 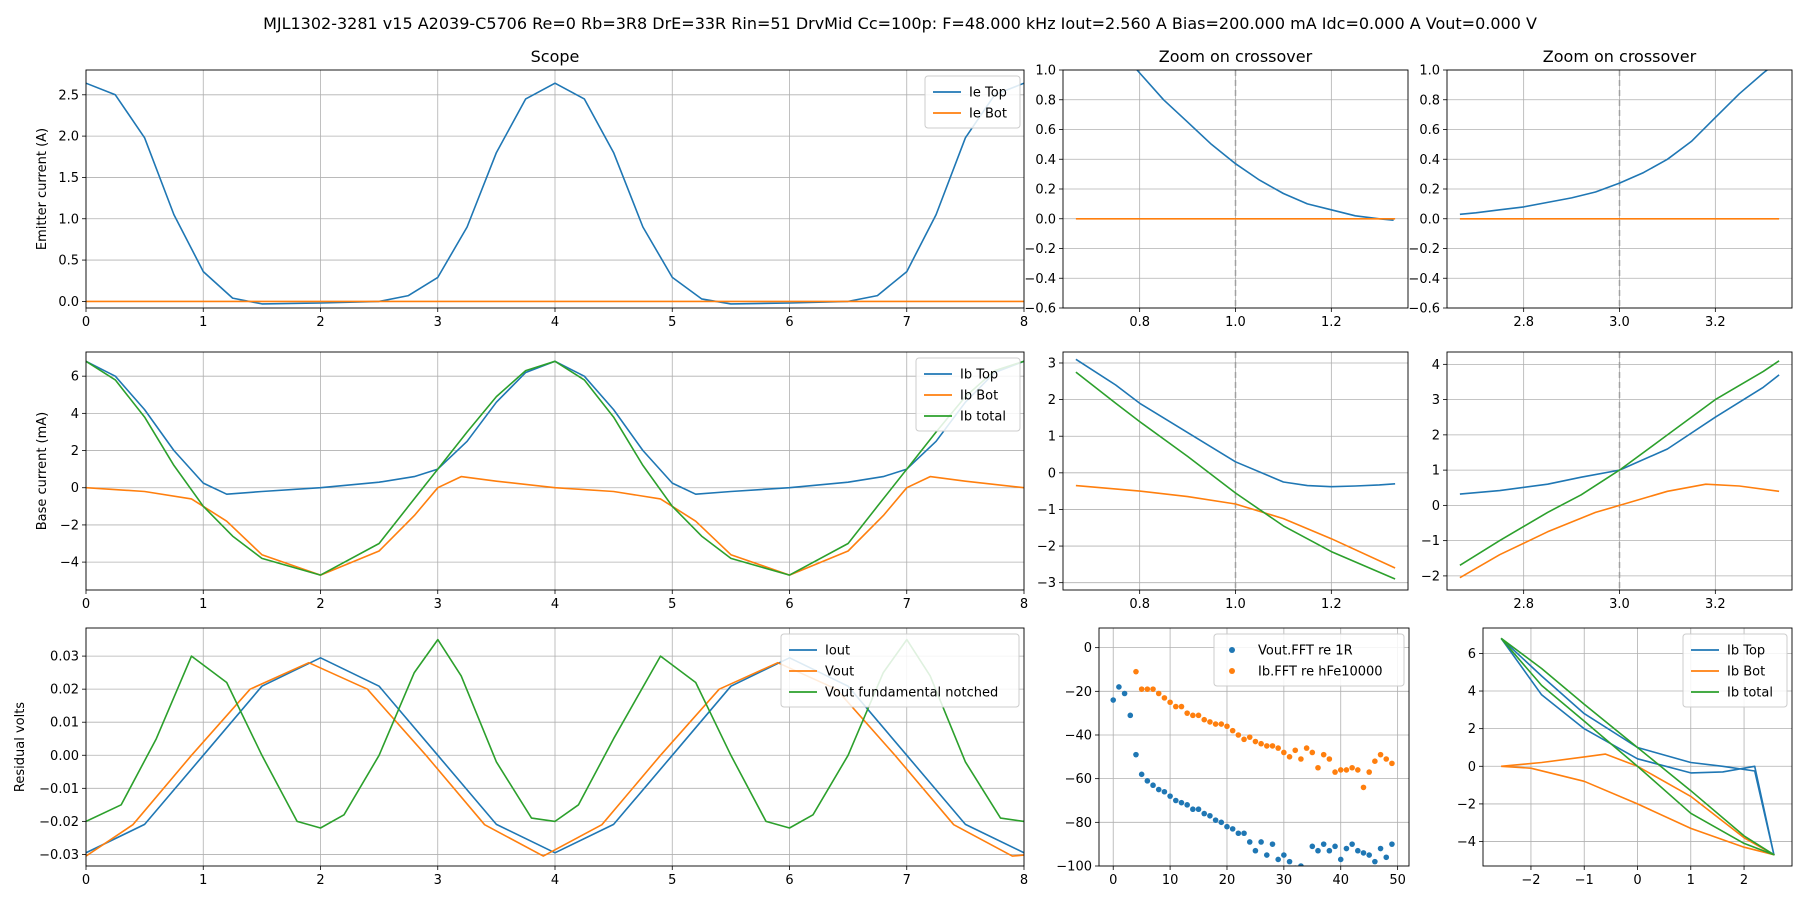 What do you see at coordinates (1040, 279) in the screenshot?
I see `y-tick-label: −0.4` at bounding box center [1040, 279].